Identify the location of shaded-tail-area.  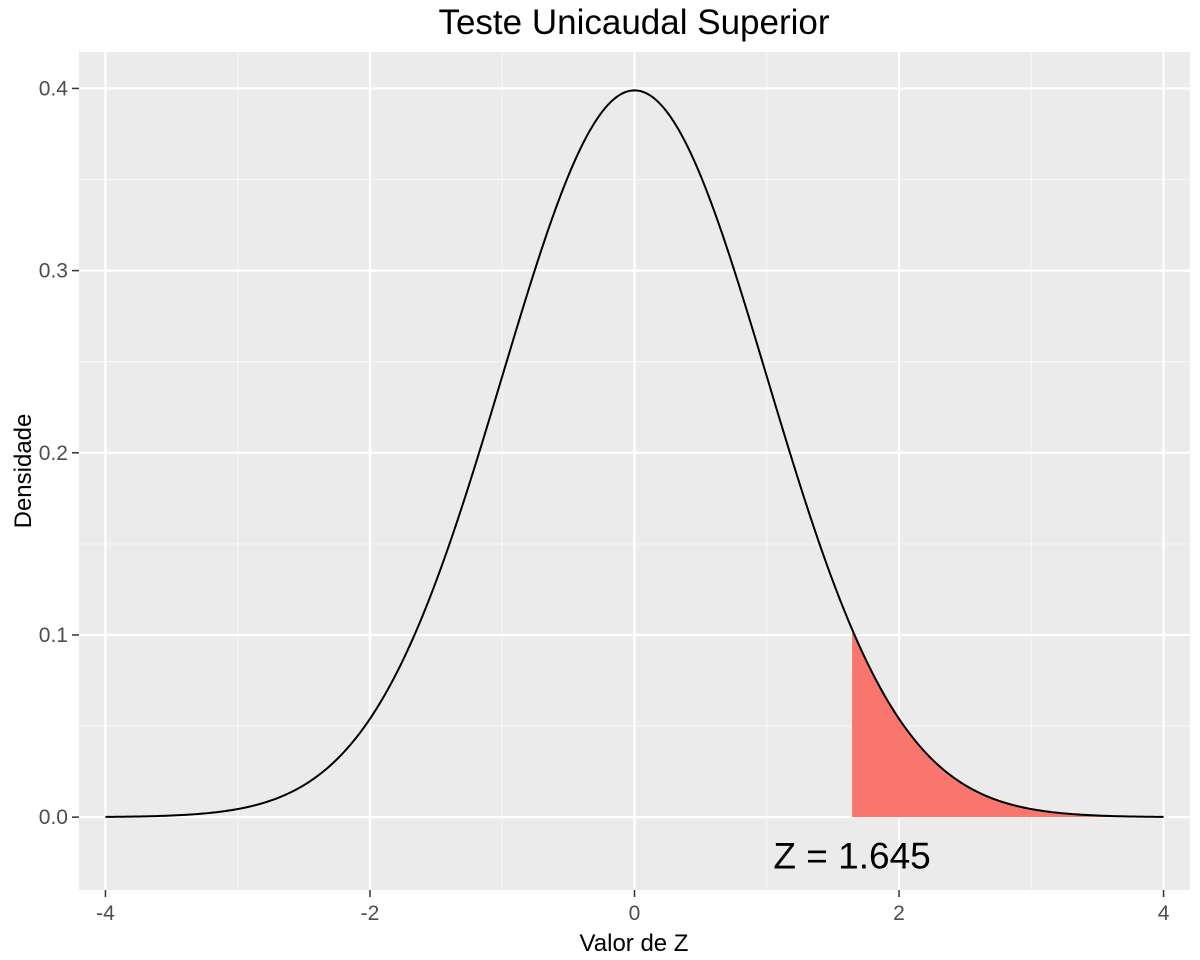
(1008, 723).